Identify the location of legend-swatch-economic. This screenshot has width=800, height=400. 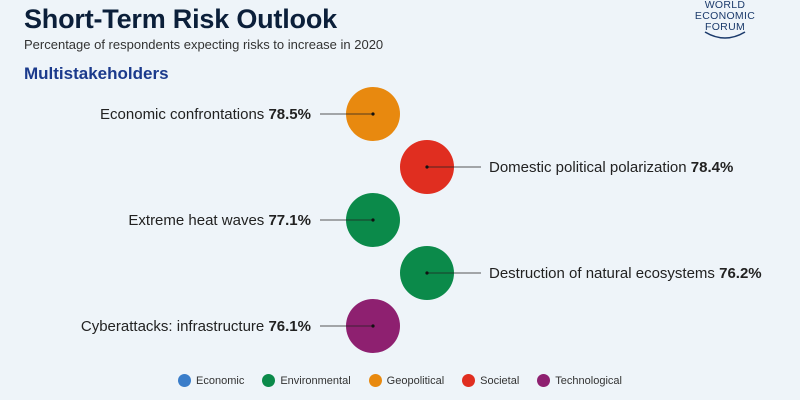
(185, 380).